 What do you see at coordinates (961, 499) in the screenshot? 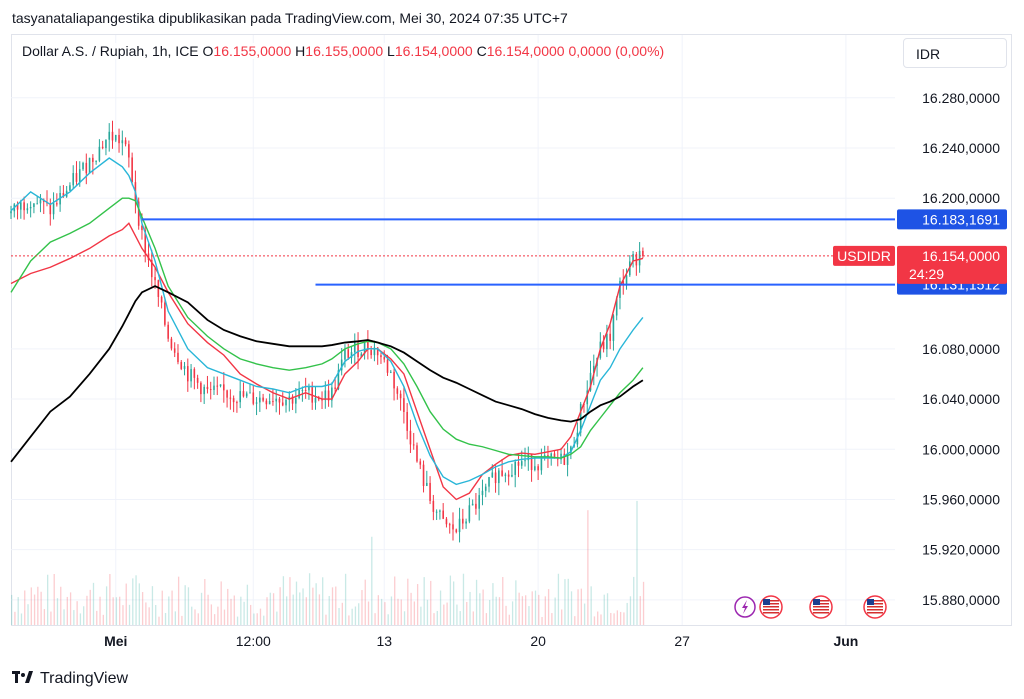
I see `y-tick-label: 15.960,0000` at bounding box center [961, 499].